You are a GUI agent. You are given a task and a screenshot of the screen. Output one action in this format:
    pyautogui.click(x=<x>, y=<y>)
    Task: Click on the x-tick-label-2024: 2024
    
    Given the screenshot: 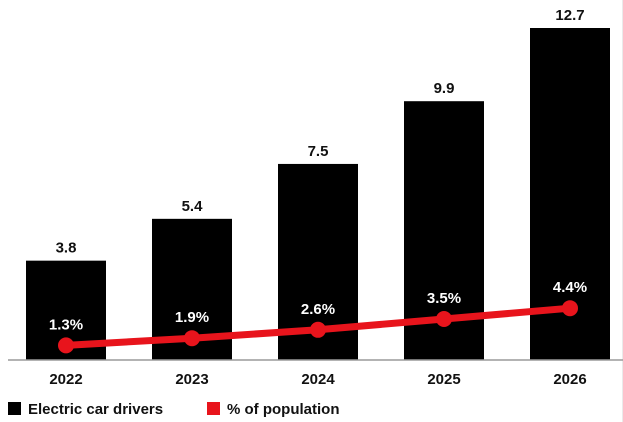 What is the action you would take?
    pyautogui.click(x=318, y=379)
    